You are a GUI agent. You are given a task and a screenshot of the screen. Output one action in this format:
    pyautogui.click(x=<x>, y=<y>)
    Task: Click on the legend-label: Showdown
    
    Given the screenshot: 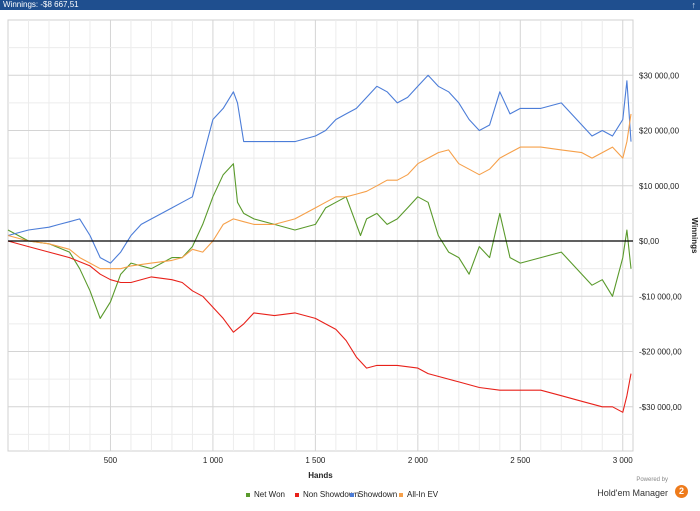 What is the action you would take?
    pyautogui.click(x=378, y=494)
    